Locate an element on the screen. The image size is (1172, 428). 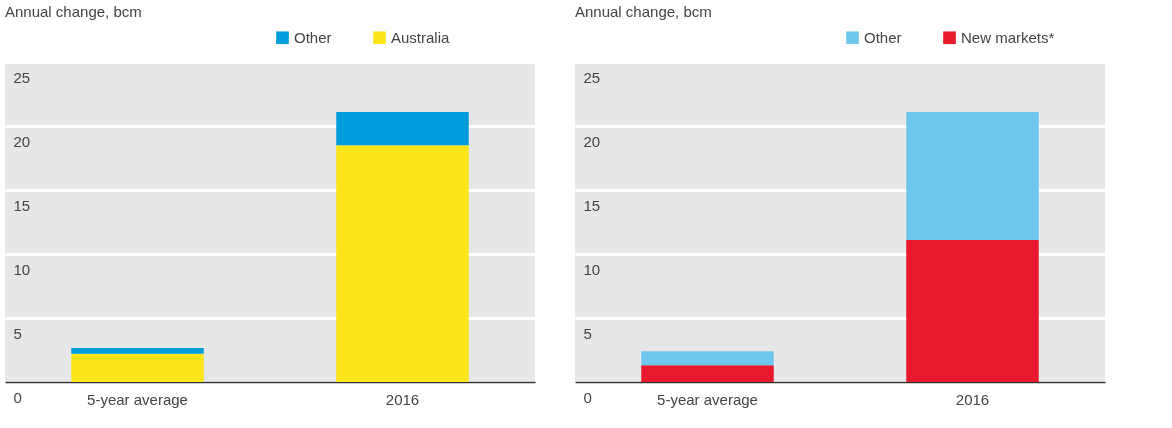
legend-label: Australia is located at coordinates (421, 37).